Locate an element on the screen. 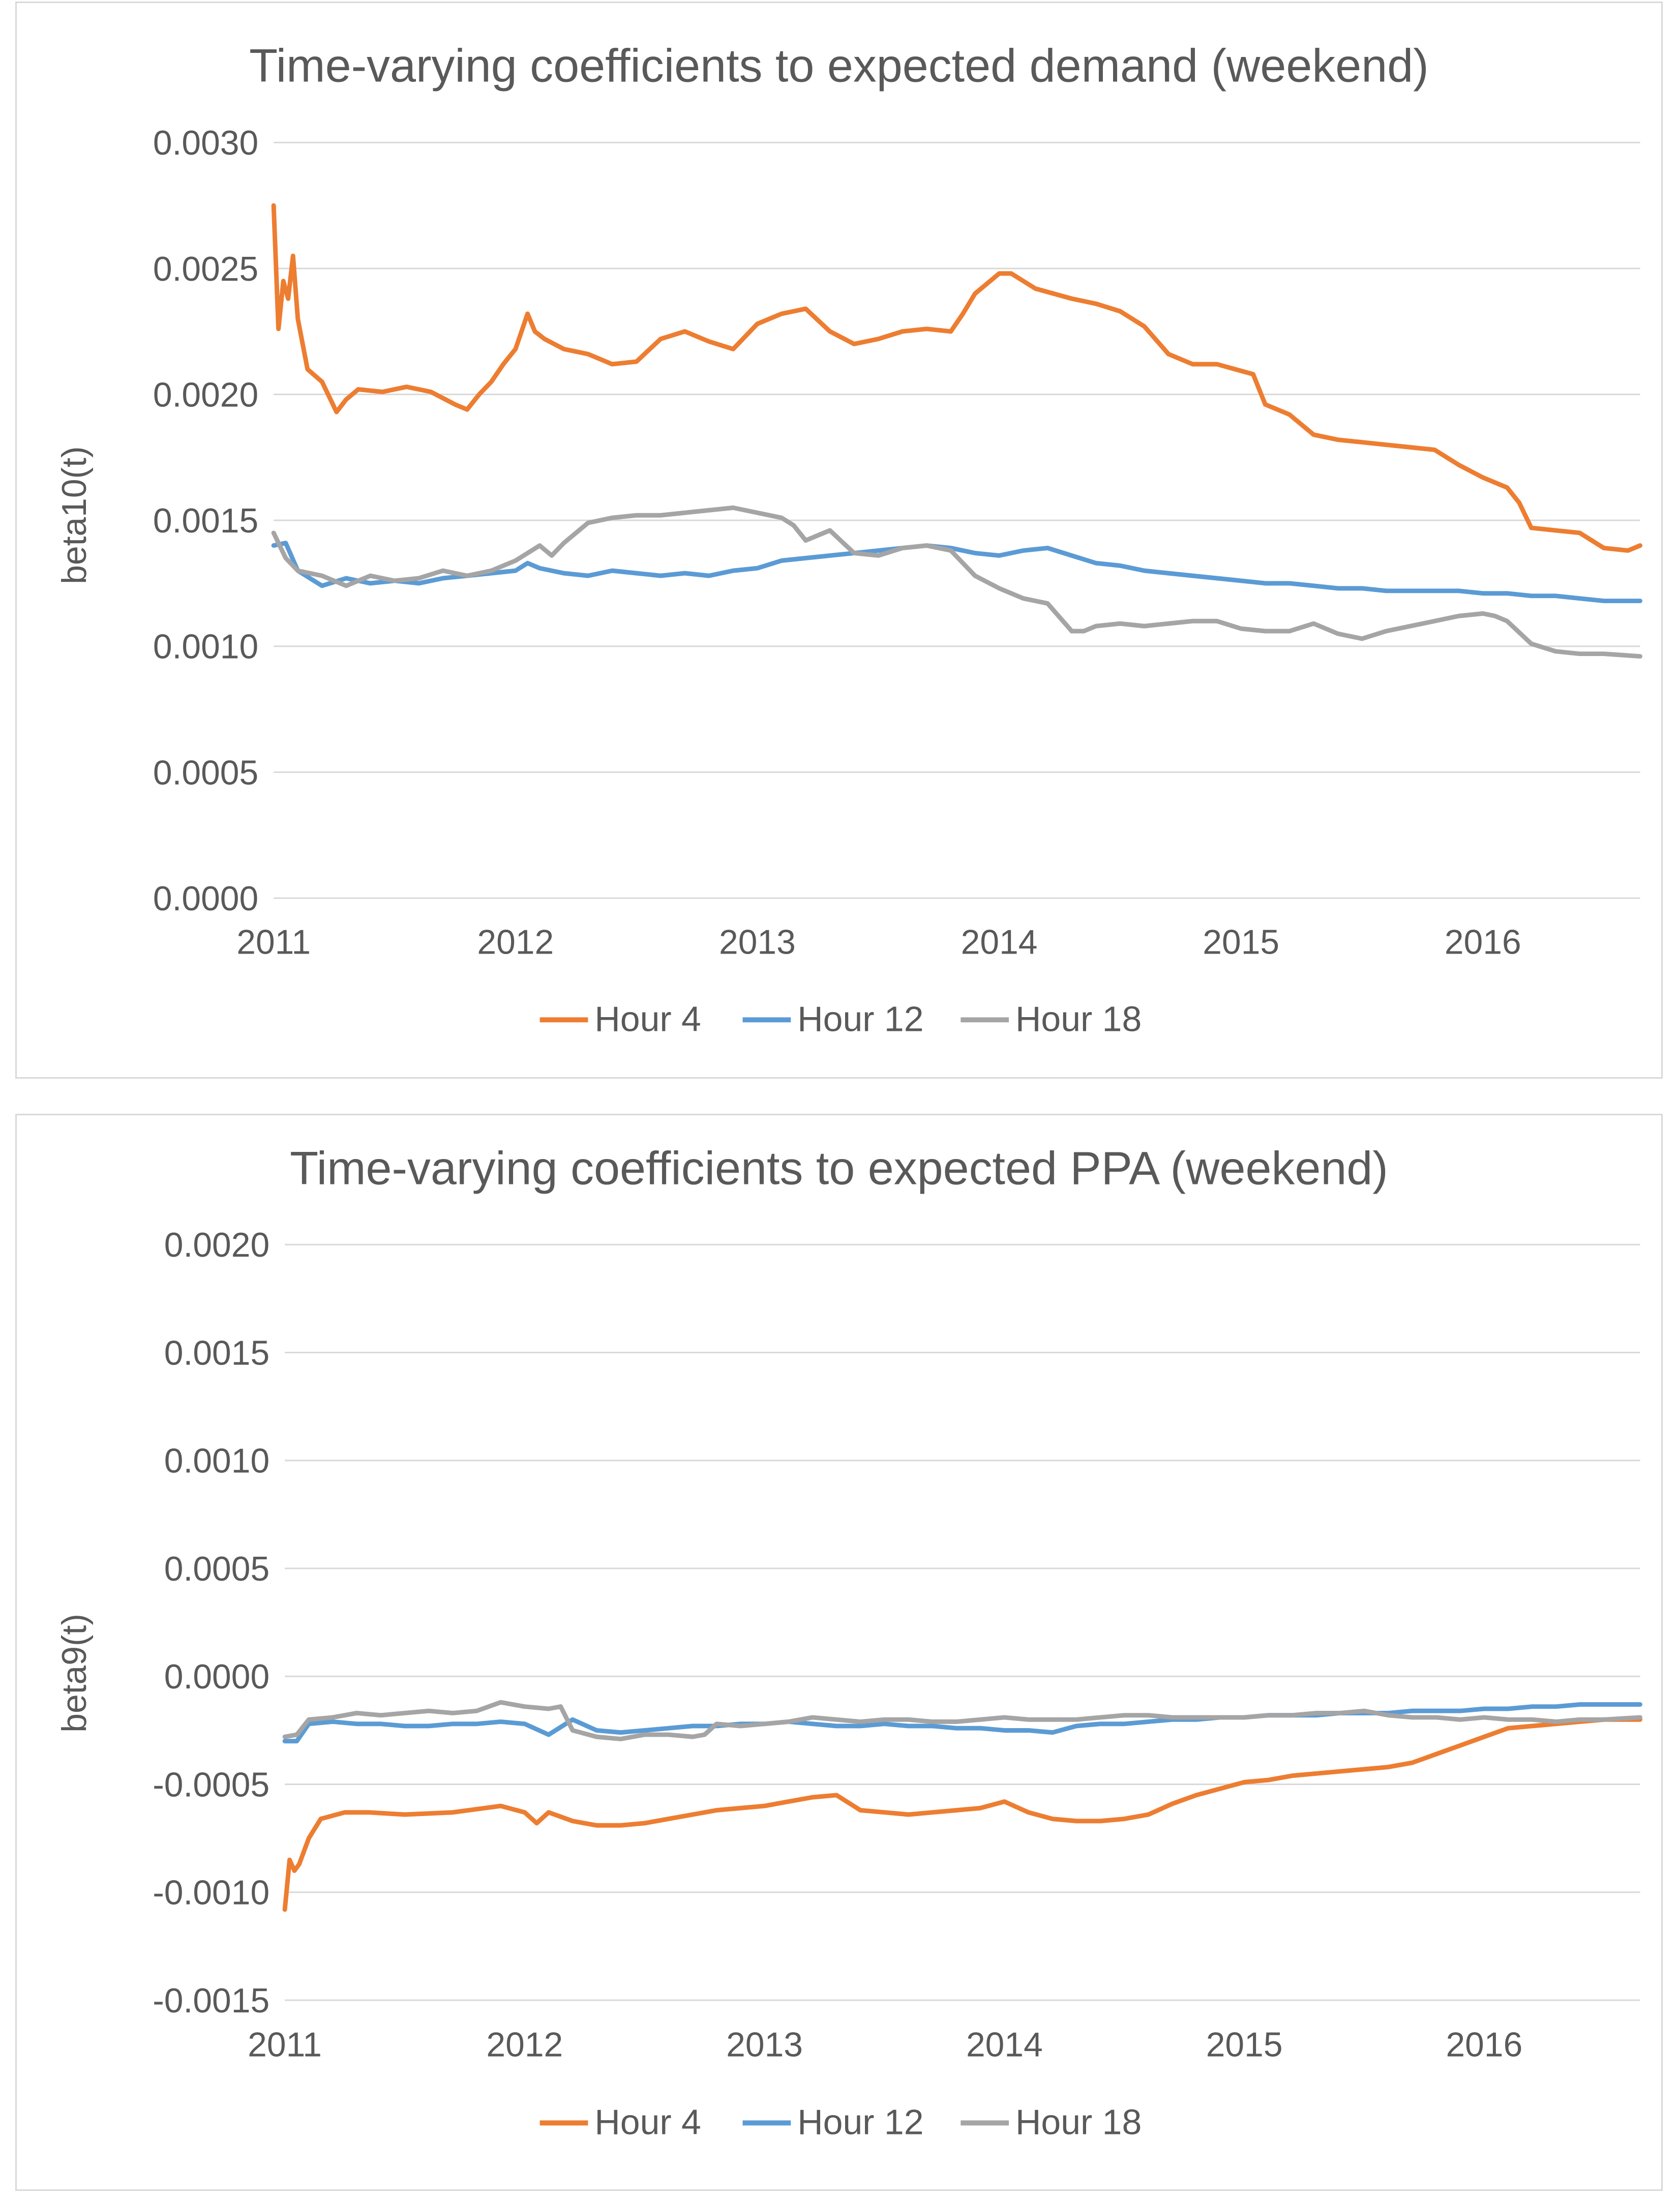  y-axis-label: beta9(t) is located at coordinates (74, 1673).